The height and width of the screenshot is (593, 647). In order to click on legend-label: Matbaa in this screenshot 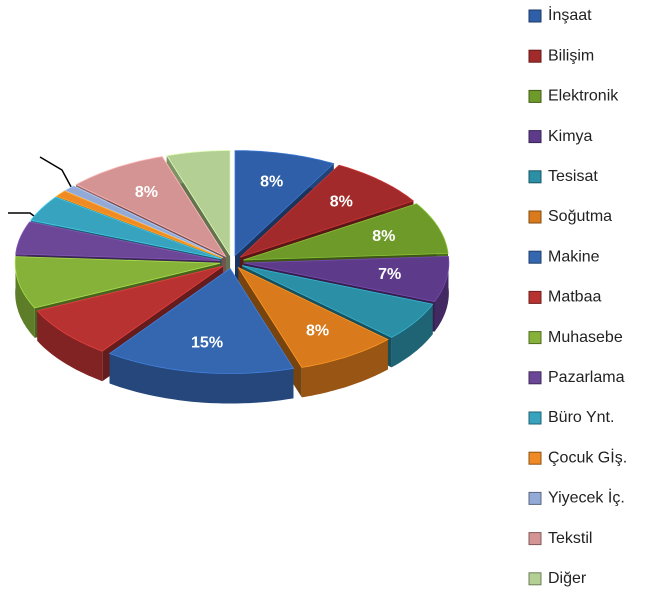, I will do `click(574, 297)`.